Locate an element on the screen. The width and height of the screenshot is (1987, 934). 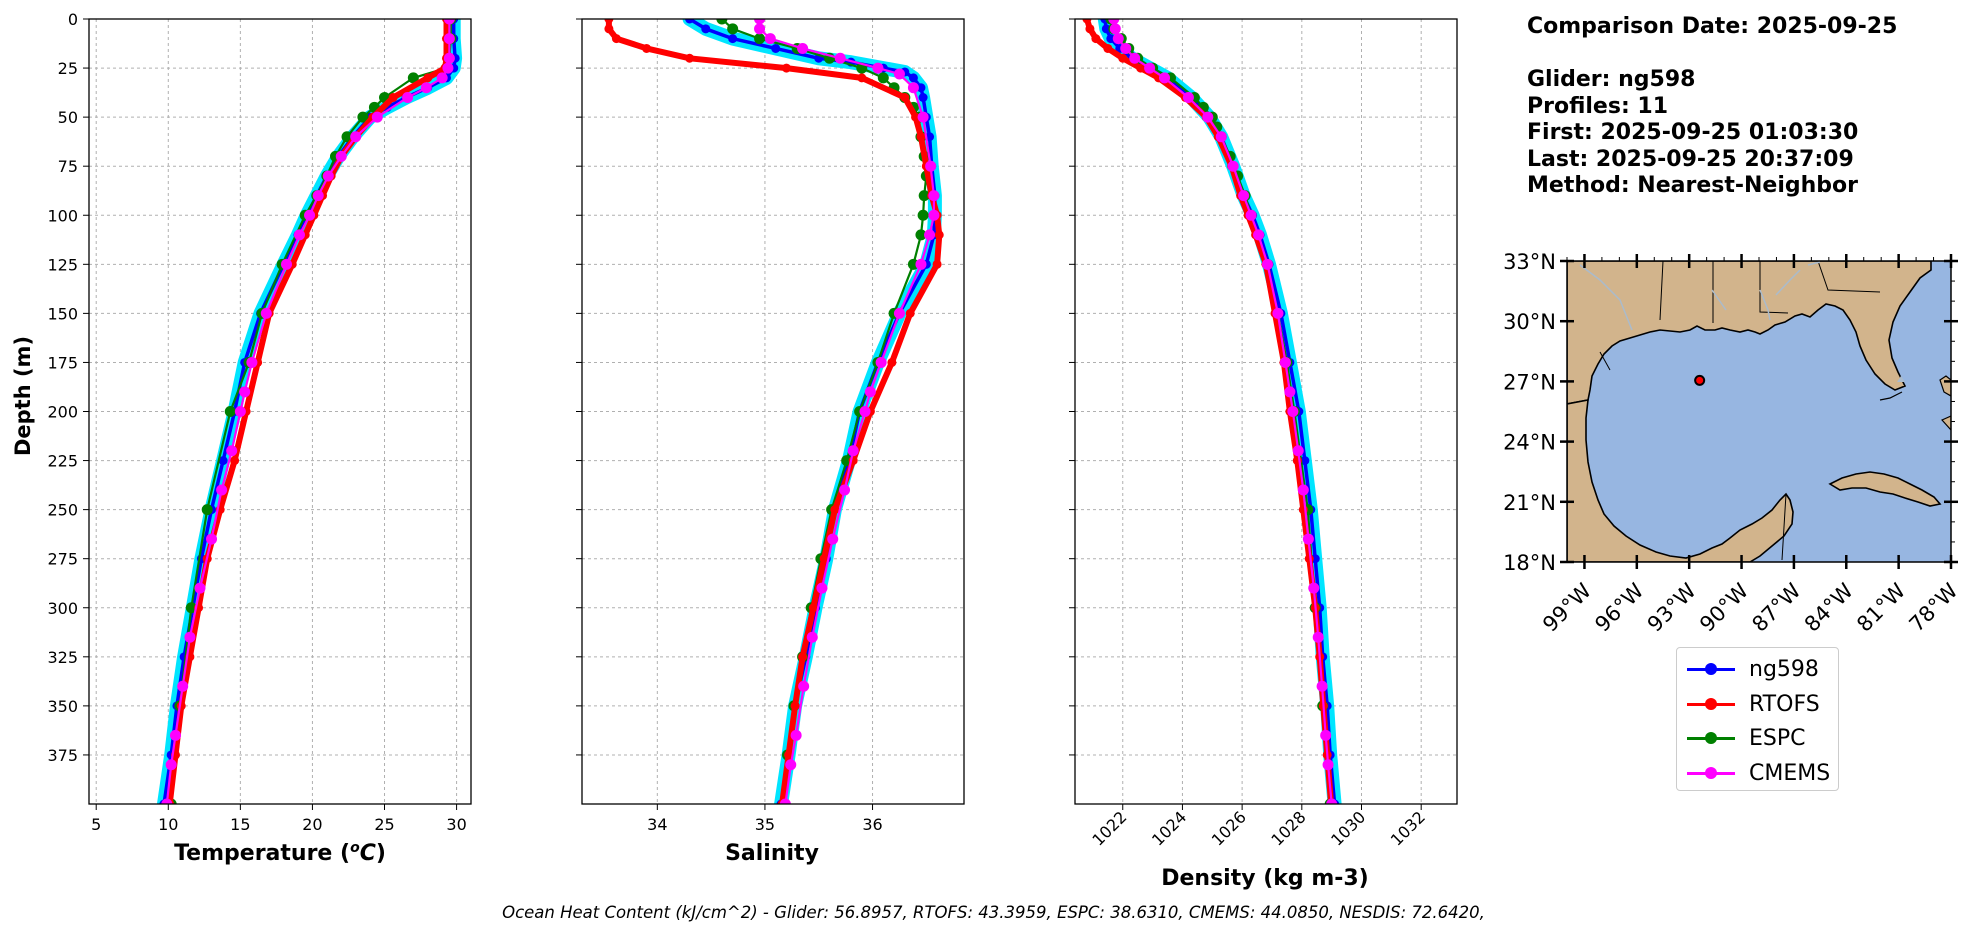
profile-count: Profiles: 11 is located at coordinates (1598, 106).